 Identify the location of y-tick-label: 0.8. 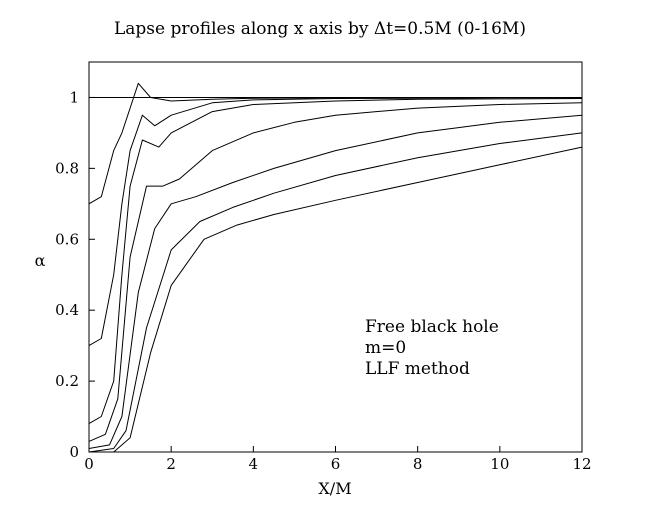
(67, 168).